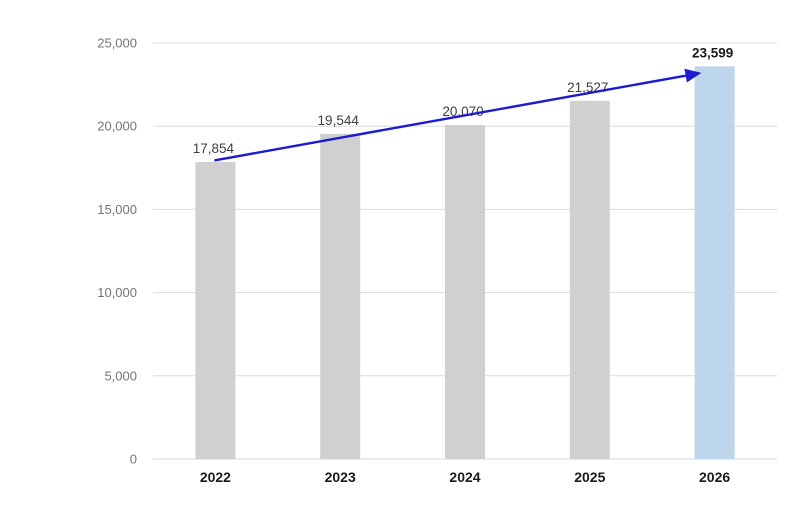  What do you see at coordinates (215, 477) in the screenshot?
I see `x-tick-label-2022: 2022` at bounding box center [215, 477].